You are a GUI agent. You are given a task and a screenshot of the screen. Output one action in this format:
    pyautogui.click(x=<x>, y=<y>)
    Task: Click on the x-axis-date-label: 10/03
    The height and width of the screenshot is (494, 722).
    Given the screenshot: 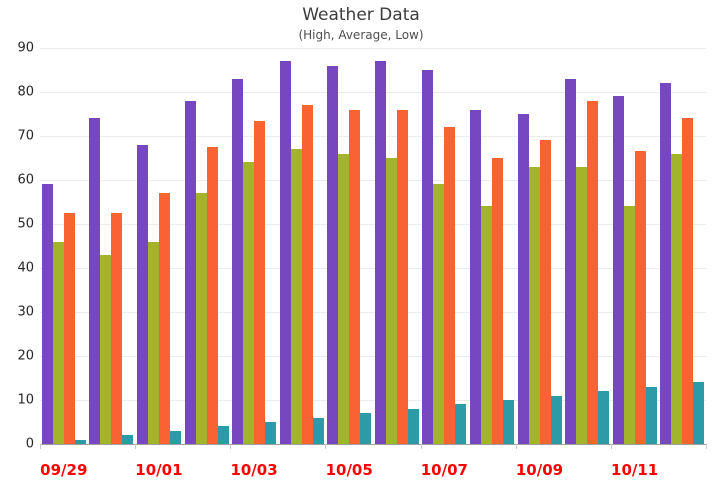 What is the action you would take?
    pyautogui.click(x=254, y=470)
    